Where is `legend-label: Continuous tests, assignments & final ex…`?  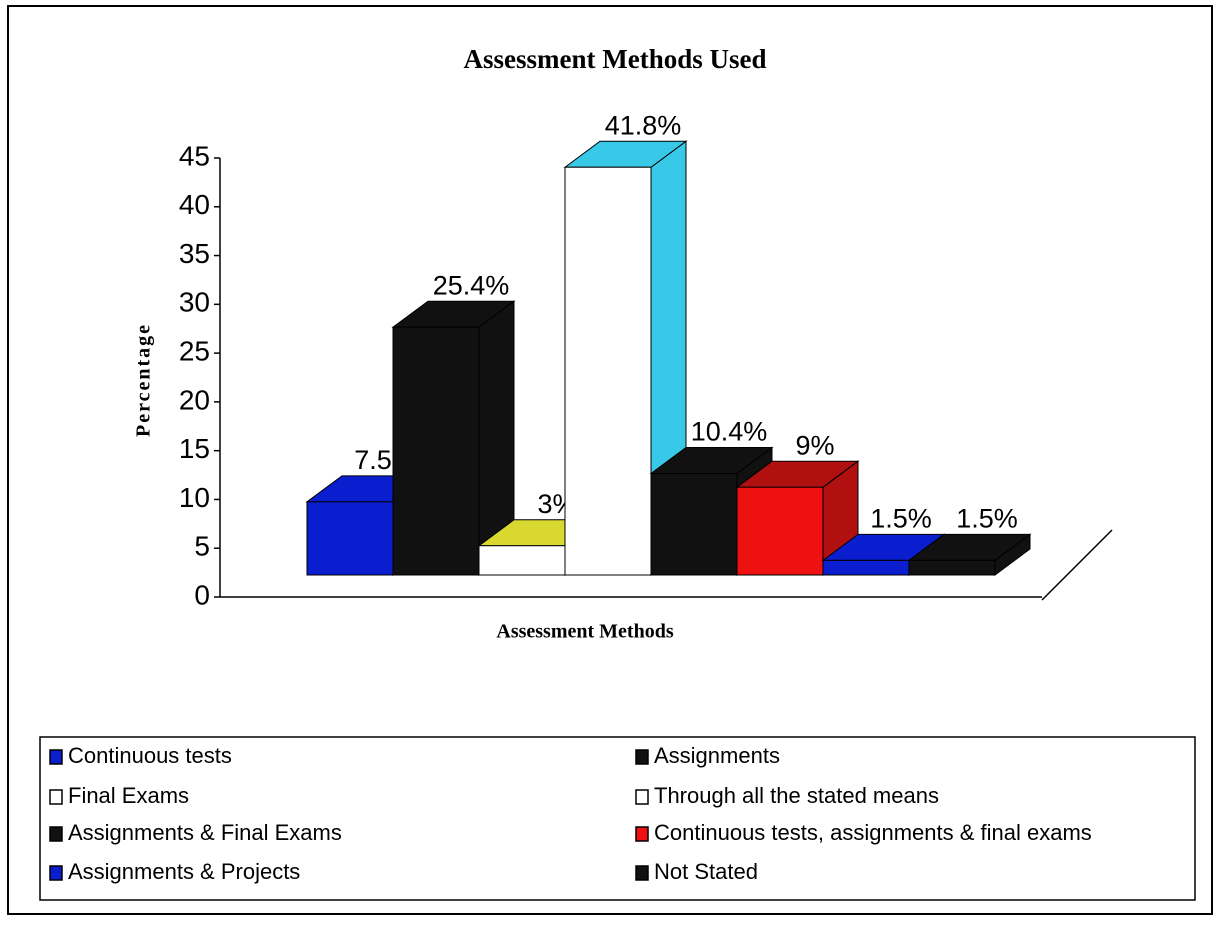
legend-label: Continuous tests, assignments & final ex… is located at coordinates (873, 832).